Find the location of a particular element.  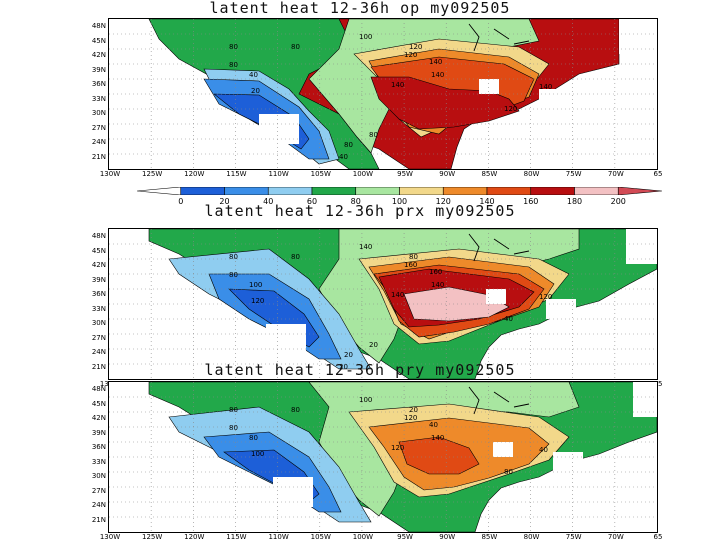

colorbar-label: 100 is located at coordinates (399, 201).